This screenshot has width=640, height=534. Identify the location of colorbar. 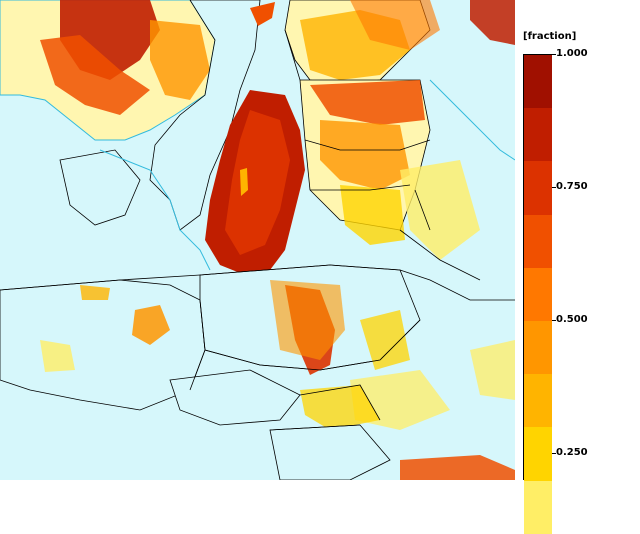
(537, 294).